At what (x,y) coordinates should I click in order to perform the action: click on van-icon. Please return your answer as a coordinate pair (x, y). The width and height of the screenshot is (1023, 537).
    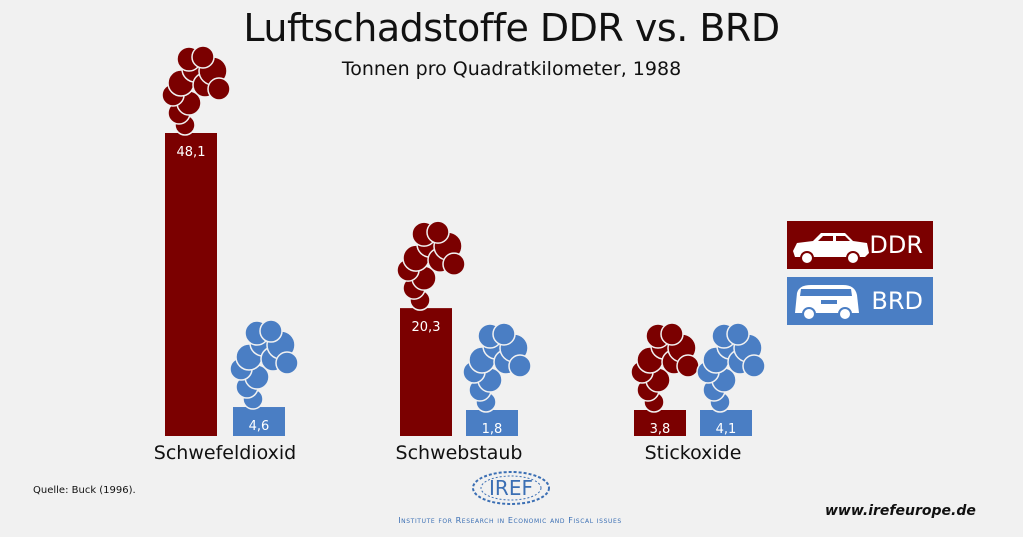
    Looking at the image, I should click on (827, 303).